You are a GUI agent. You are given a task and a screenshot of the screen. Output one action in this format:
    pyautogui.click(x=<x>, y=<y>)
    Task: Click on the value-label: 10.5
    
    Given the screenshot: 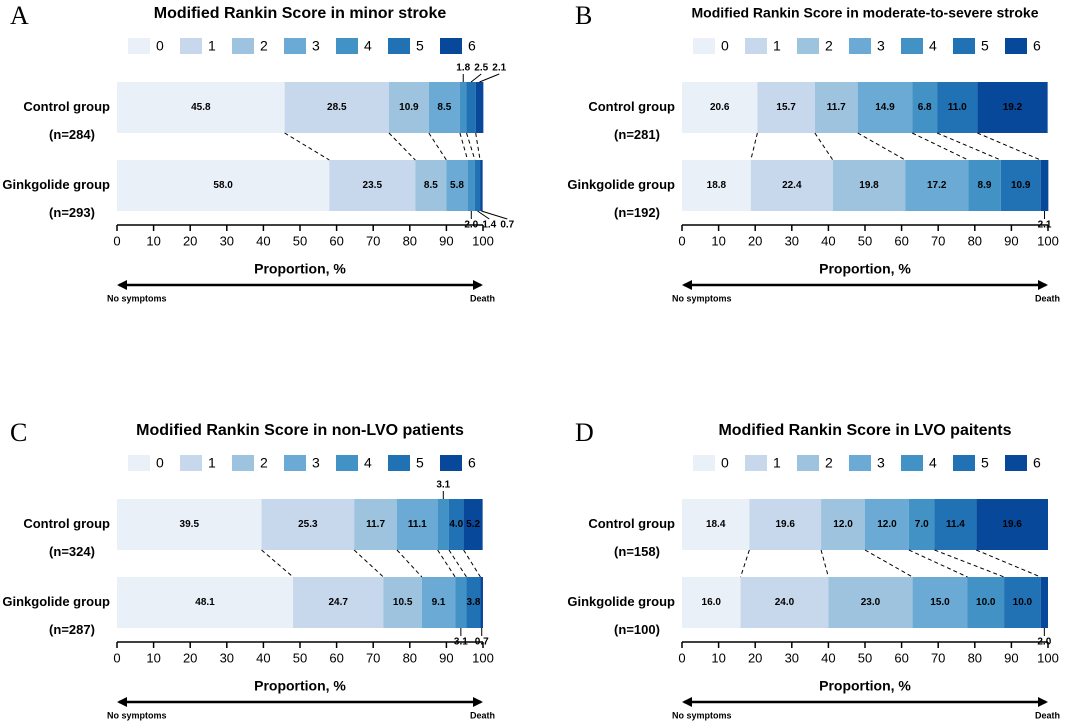 What is the action you would take?
    pyautogui.click(x=403, y=602)
    